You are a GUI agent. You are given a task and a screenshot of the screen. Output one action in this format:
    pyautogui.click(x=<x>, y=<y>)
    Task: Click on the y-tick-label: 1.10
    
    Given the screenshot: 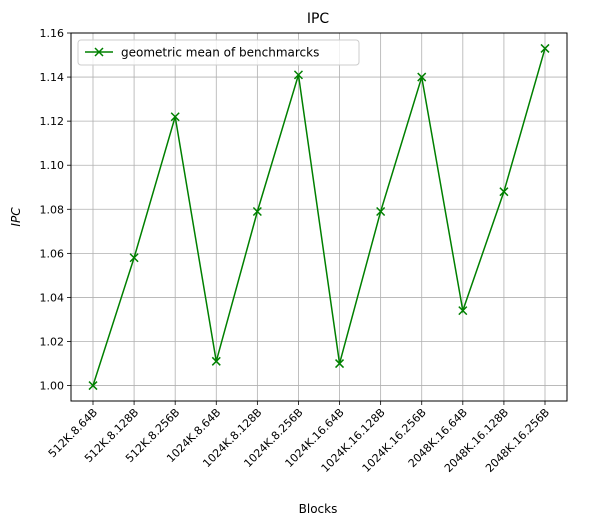 What is the action you would take?
    pyautogui.click(x=52, y=165)
    